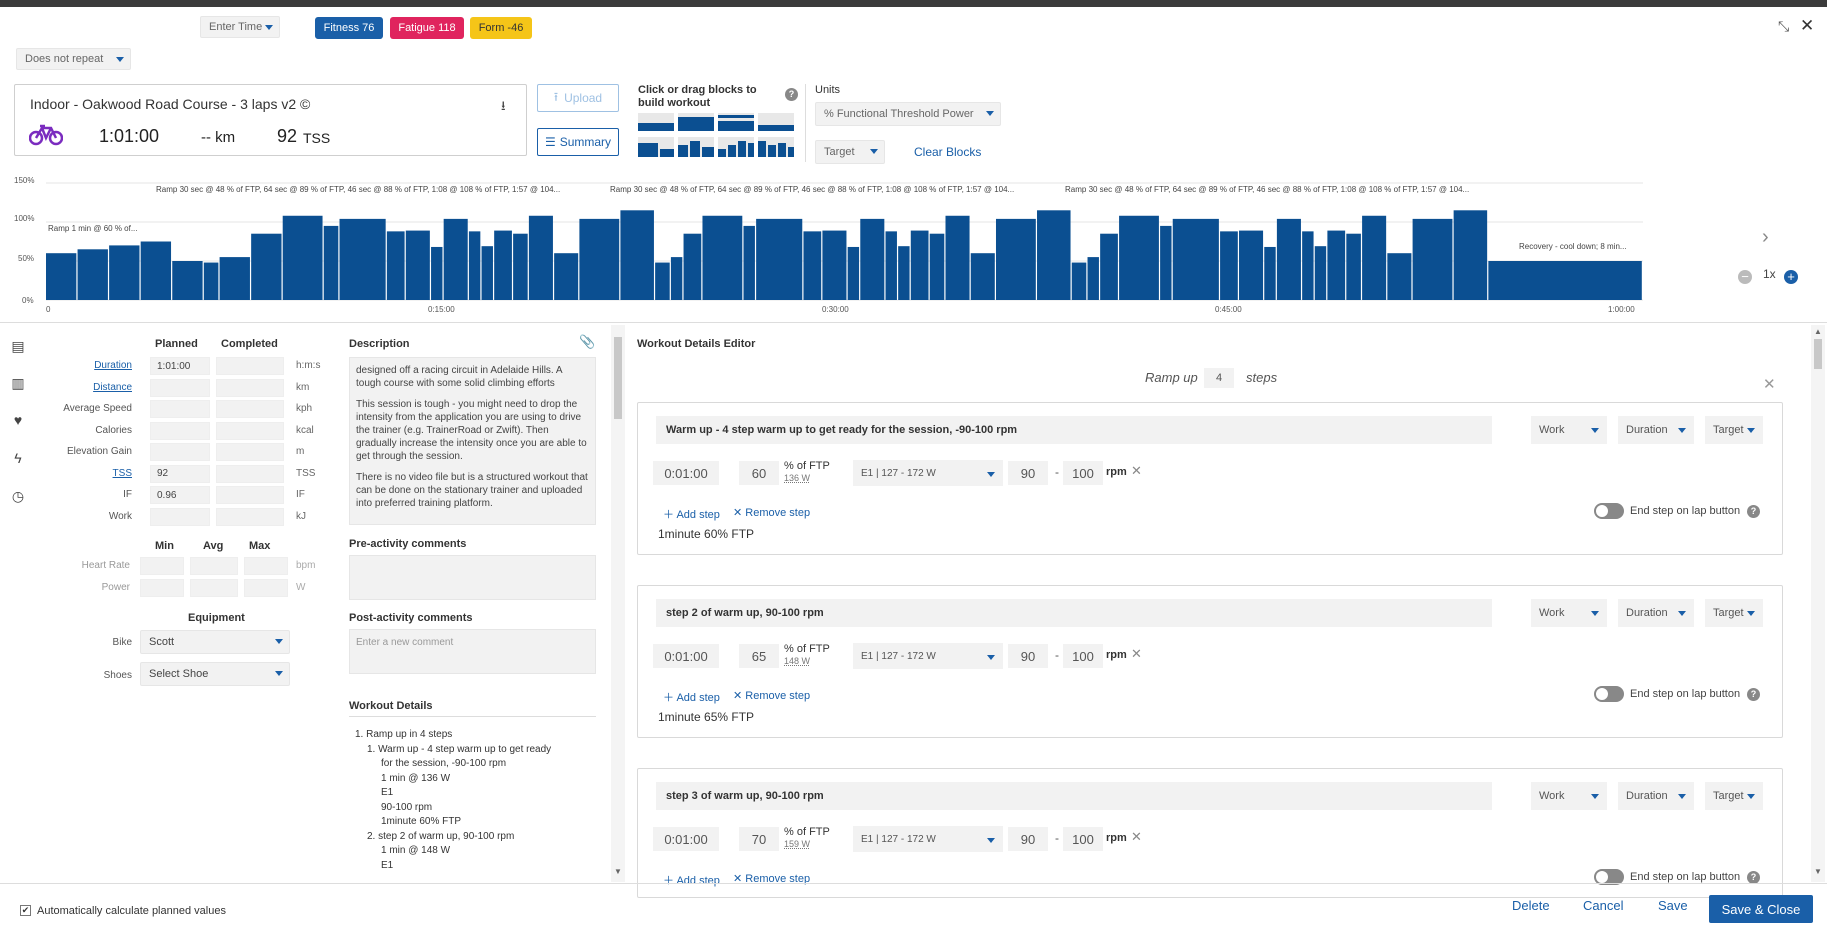  Describe the element at coordinates (1761, 909) in the screenshot. I see `save-close-button: Save & Close` at that location.